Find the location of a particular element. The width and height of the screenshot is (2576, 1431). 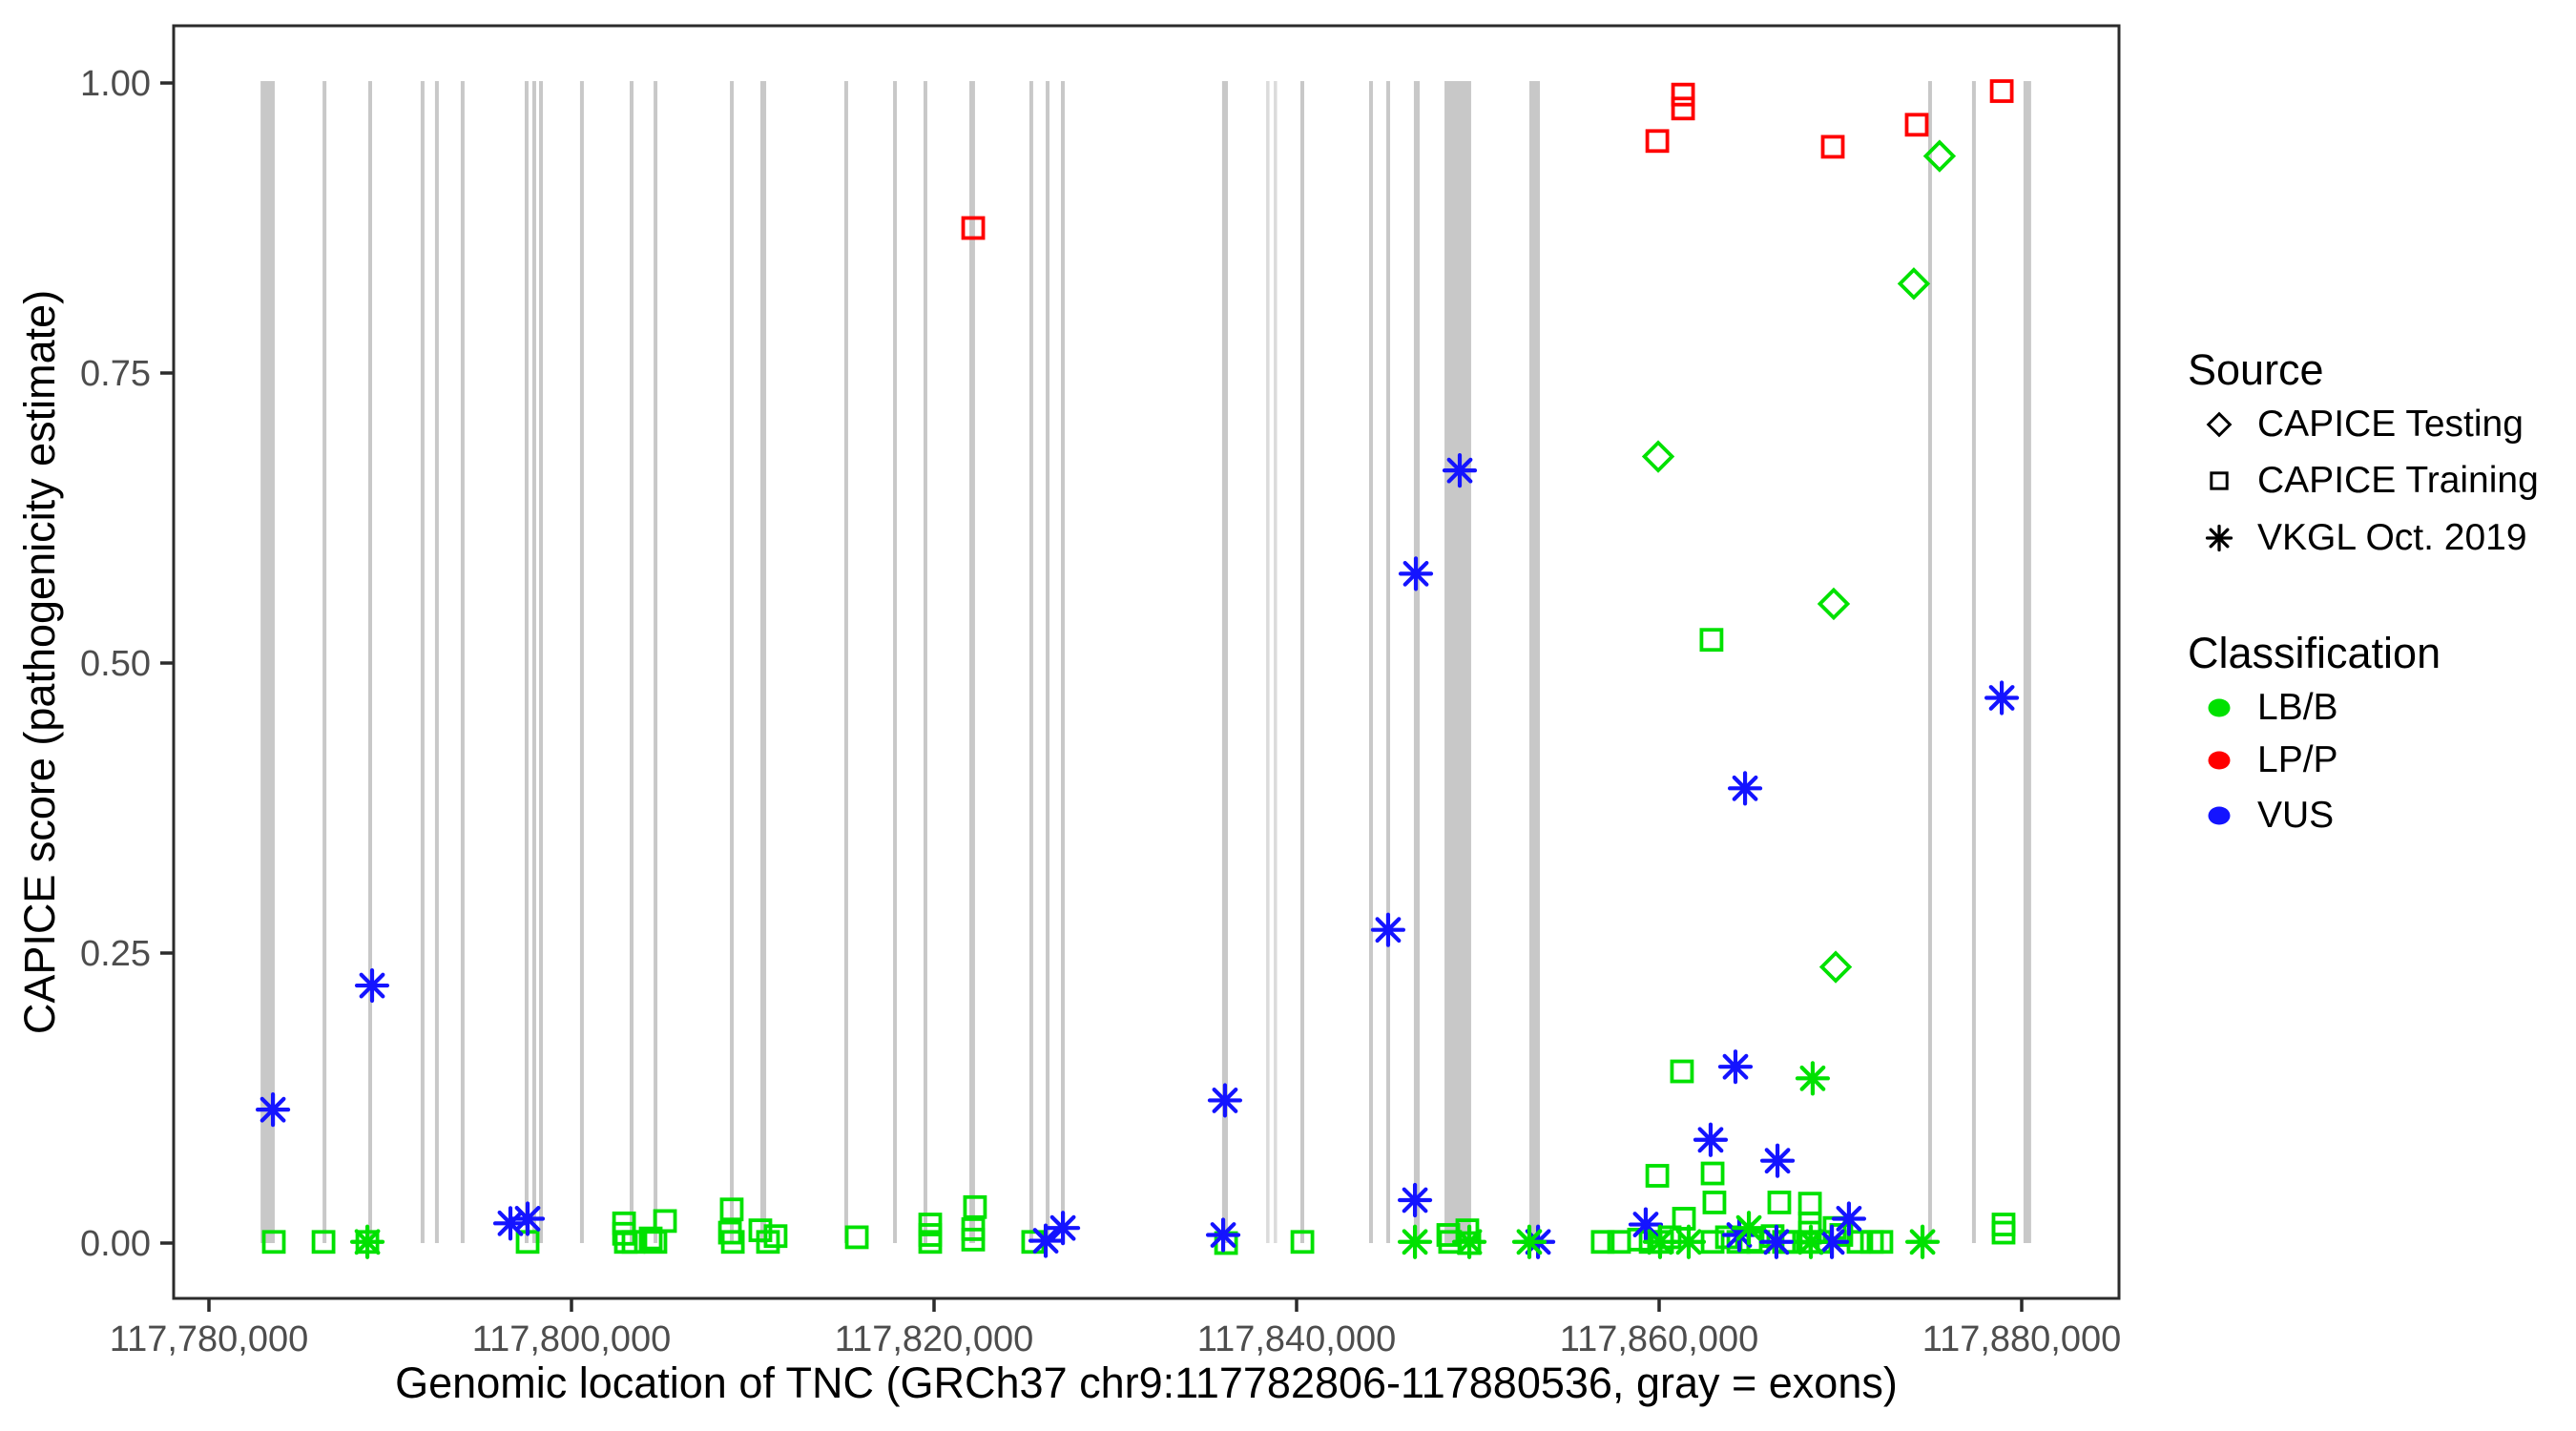

red-dot-icon is located at coordinates (2219, 760).